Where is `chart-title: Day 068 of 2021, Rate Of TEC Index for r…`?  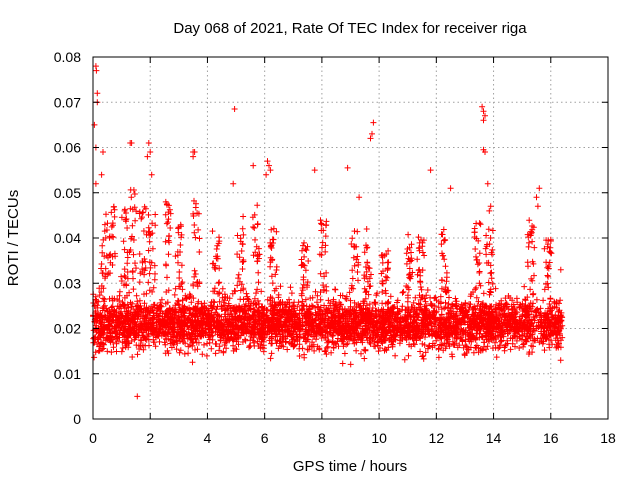
chart-title: Day 068 of 2021, Rate Of TEC Index for r… is located at coordinates (350, 28).